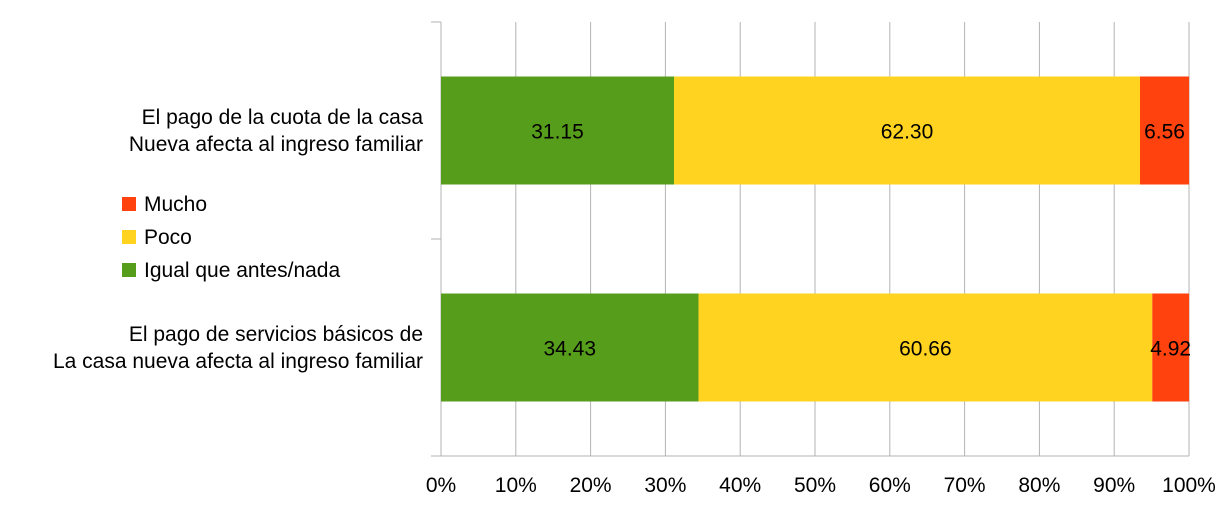  Describe the element at coordinates (231, 237) in the screenshot. I see `legend: Mucho Poco Igual que antes/nada` at that location.